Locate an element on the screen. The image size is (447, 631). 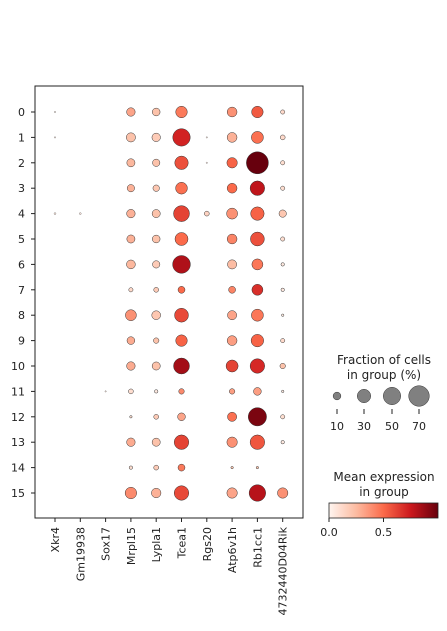
size-legend-title-line2: in group (%) is located at coordinates (384, 375).